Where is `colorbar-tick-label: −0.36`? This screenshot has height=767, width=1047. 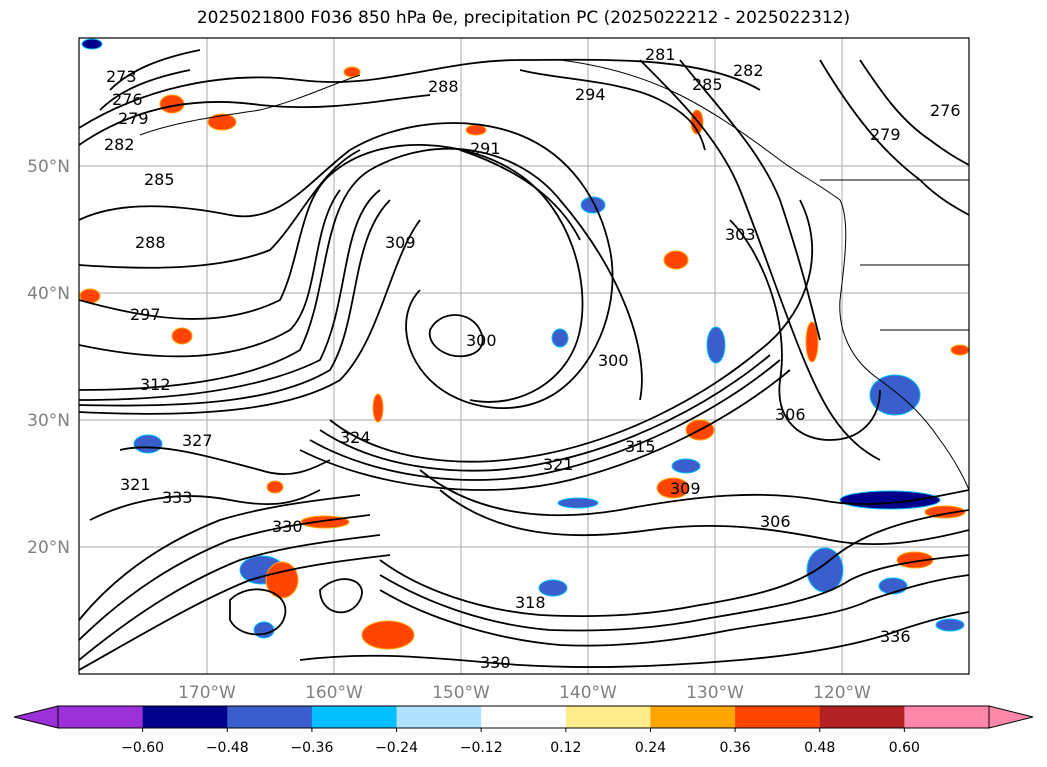 colorbar-tick-label: −0.36 is located at coordinates (311, 748).